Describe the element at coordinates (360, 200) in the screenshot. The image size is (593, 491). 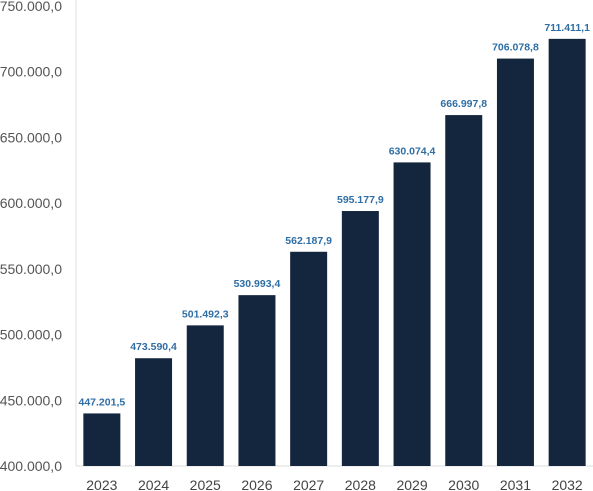
I see `data-label: 595.177,9` at that location.